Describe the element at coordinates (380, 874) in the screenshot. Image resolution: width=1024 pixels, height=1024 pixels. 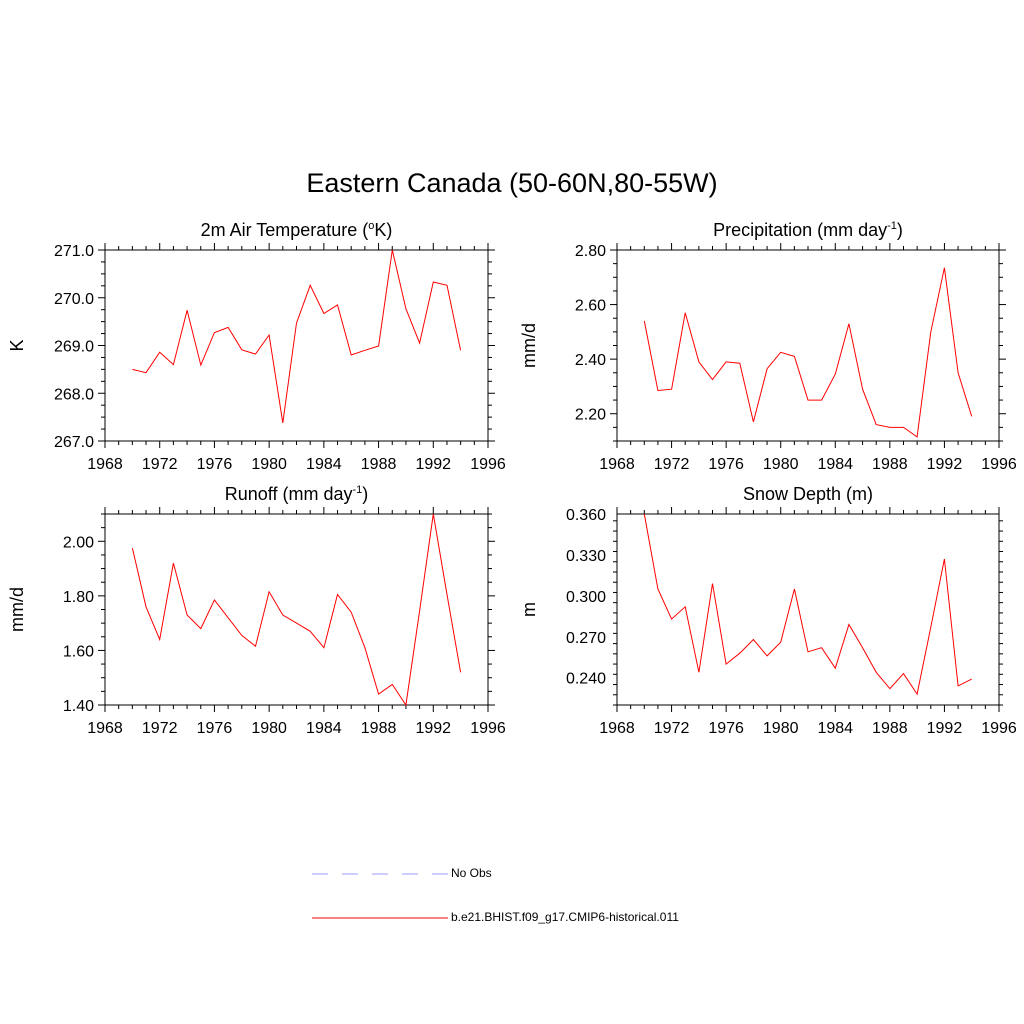
I see `legend-swatch-no-obs` at that location.